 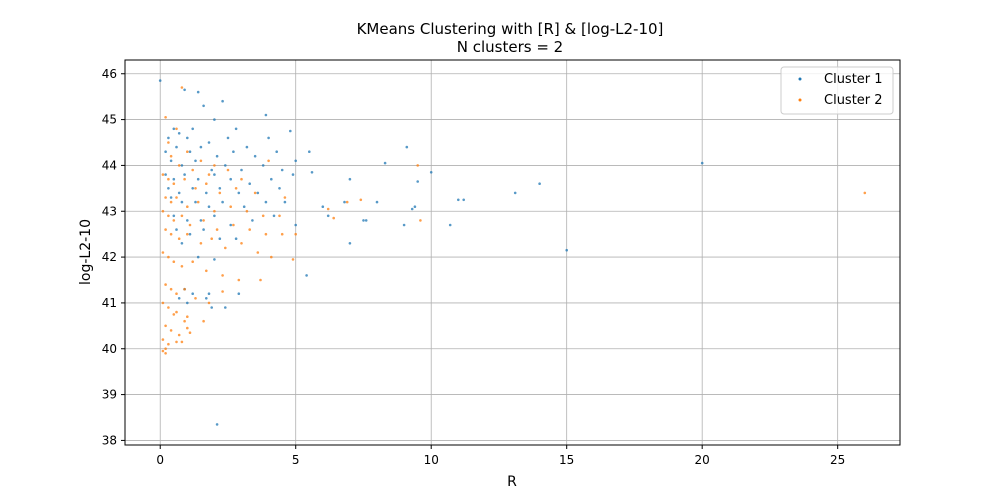 What do you see at coordinates (431, 460) in the screenshot?
I see `x-tick-label: 10` at bounding box center [431, 460].